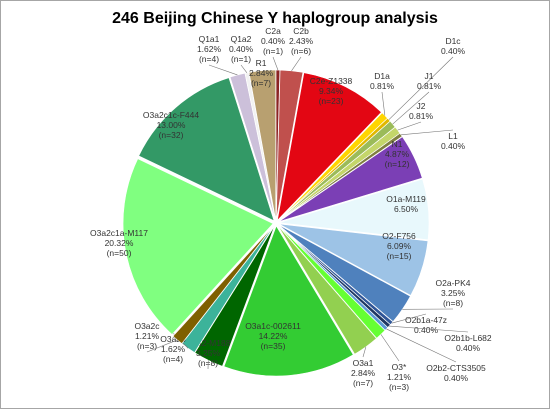  Describe the element at coordinates (119, 233) in the screenshot. I see `category-label: O3a2c1a-M117` at that location.